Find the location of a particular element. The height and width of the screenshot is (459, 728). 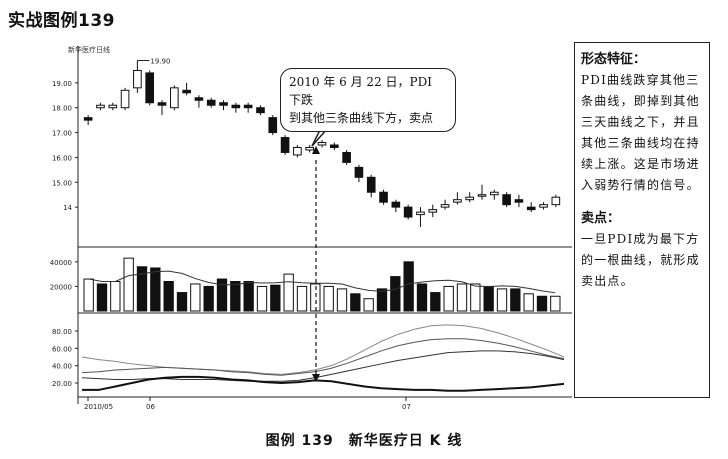

figure-caption: 图例 139 新华医疗日 K 线 is located at coordinates (364, 441).